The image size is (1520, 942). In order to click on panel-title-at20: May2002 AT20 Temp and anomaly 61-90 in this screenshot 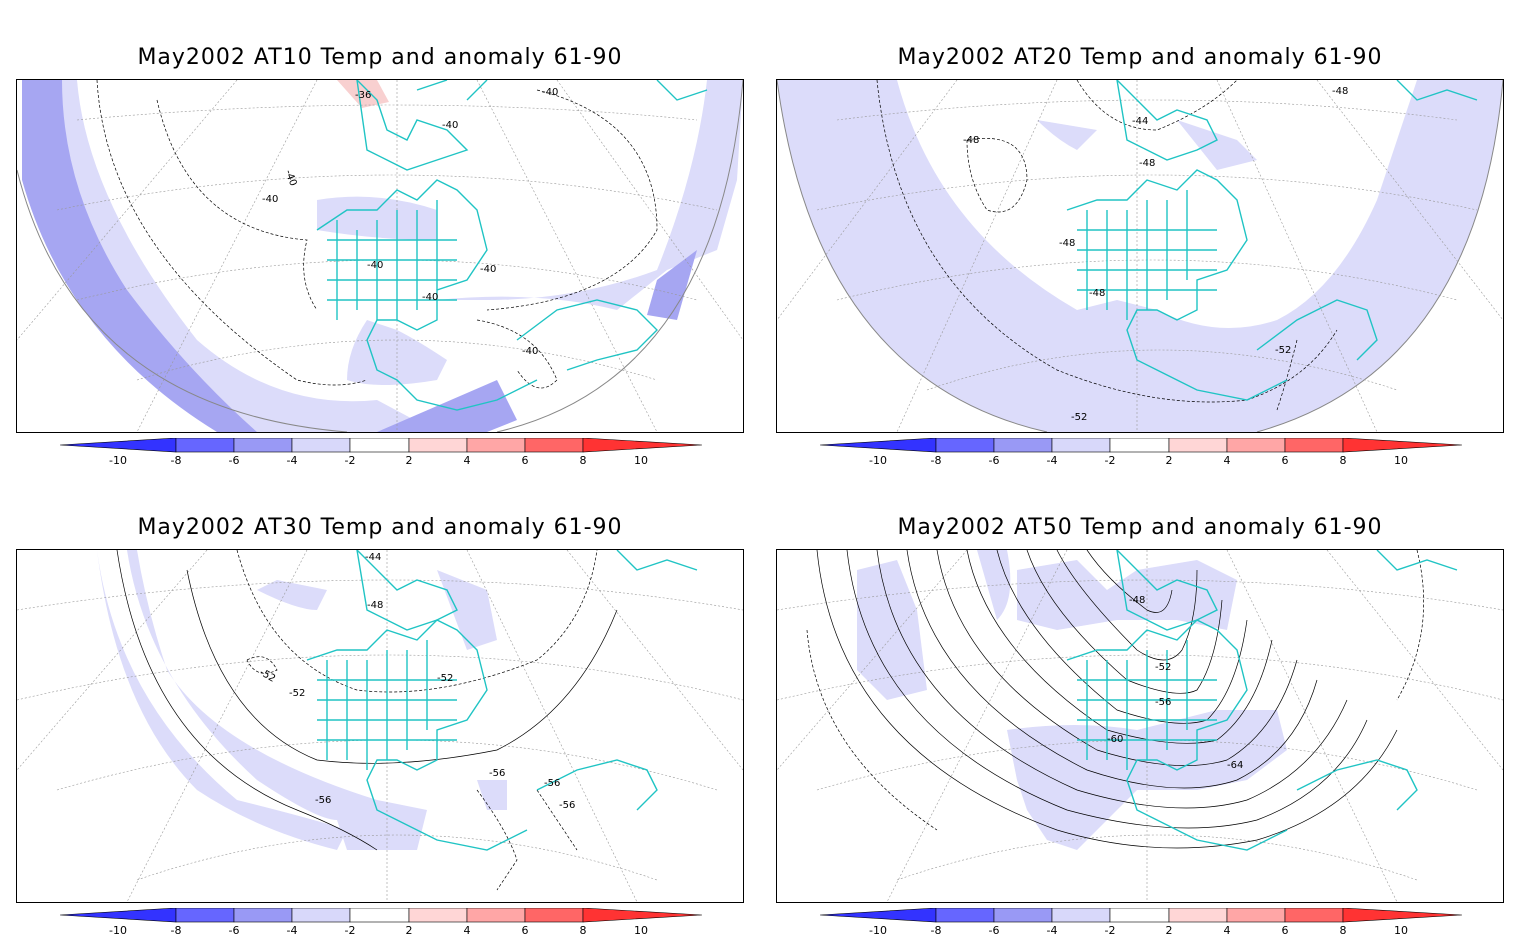, I will do `click(1140, 57)`.